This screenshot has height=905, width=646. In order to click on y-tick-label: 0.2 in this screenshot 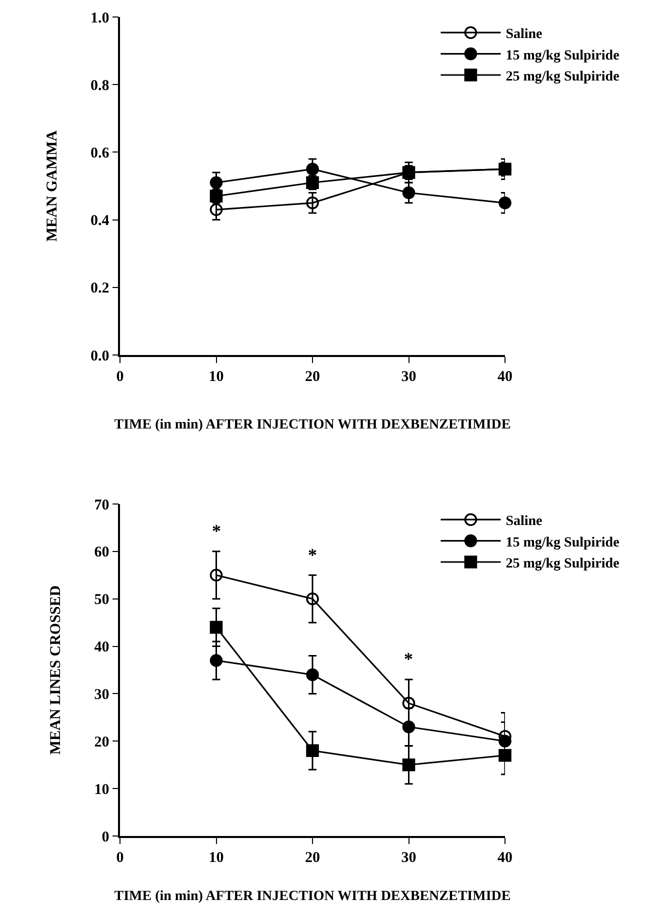, I will do `click(100, 288)`.